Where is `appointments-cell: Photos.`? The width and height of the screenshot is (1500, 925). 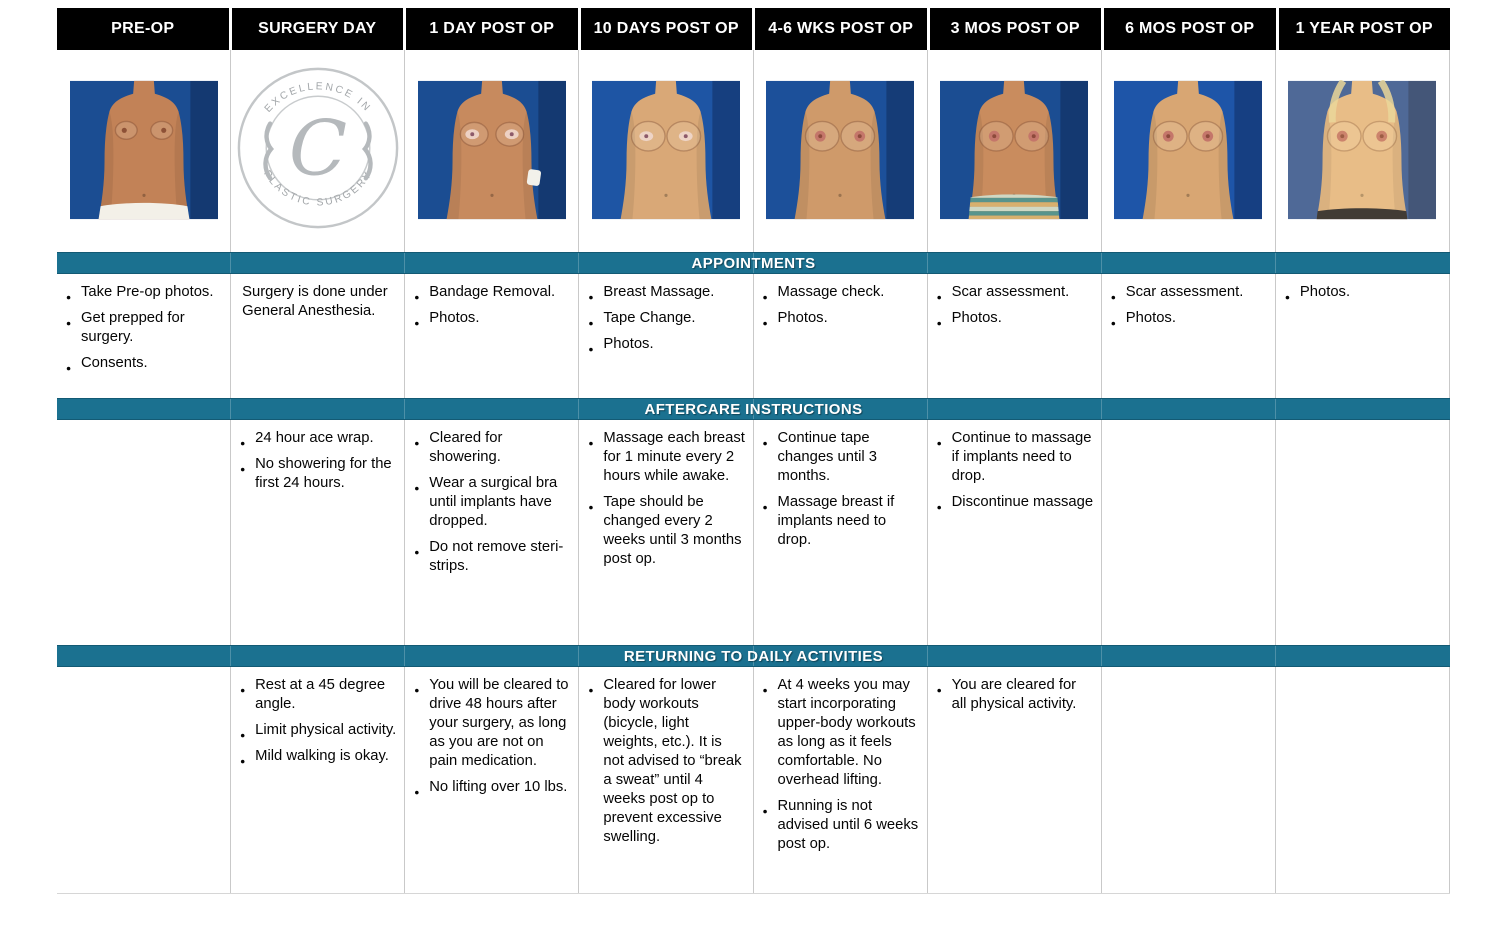
appointments-cell: Photos. is located at coordinates (1363, 336).